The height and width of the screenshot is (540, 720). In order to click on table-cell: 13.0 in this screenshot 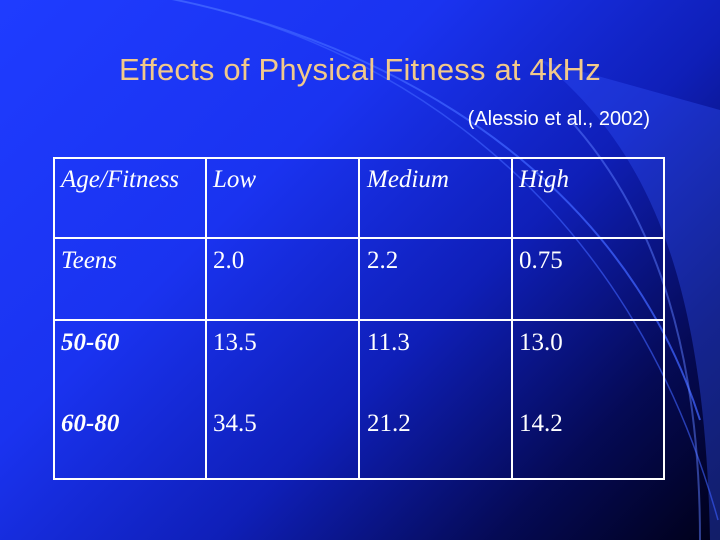, I will do `click(541, 342)`.